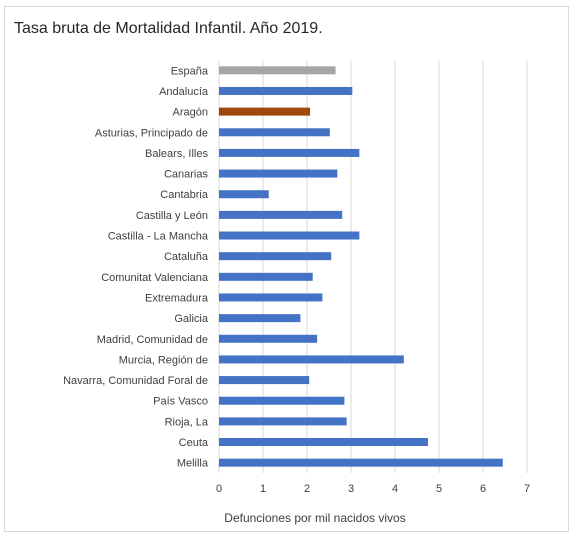  What do you see at coordinates (184, 195) in the screenshot?
I see `category-label: Cantabria` at bounding box center [184, 195].